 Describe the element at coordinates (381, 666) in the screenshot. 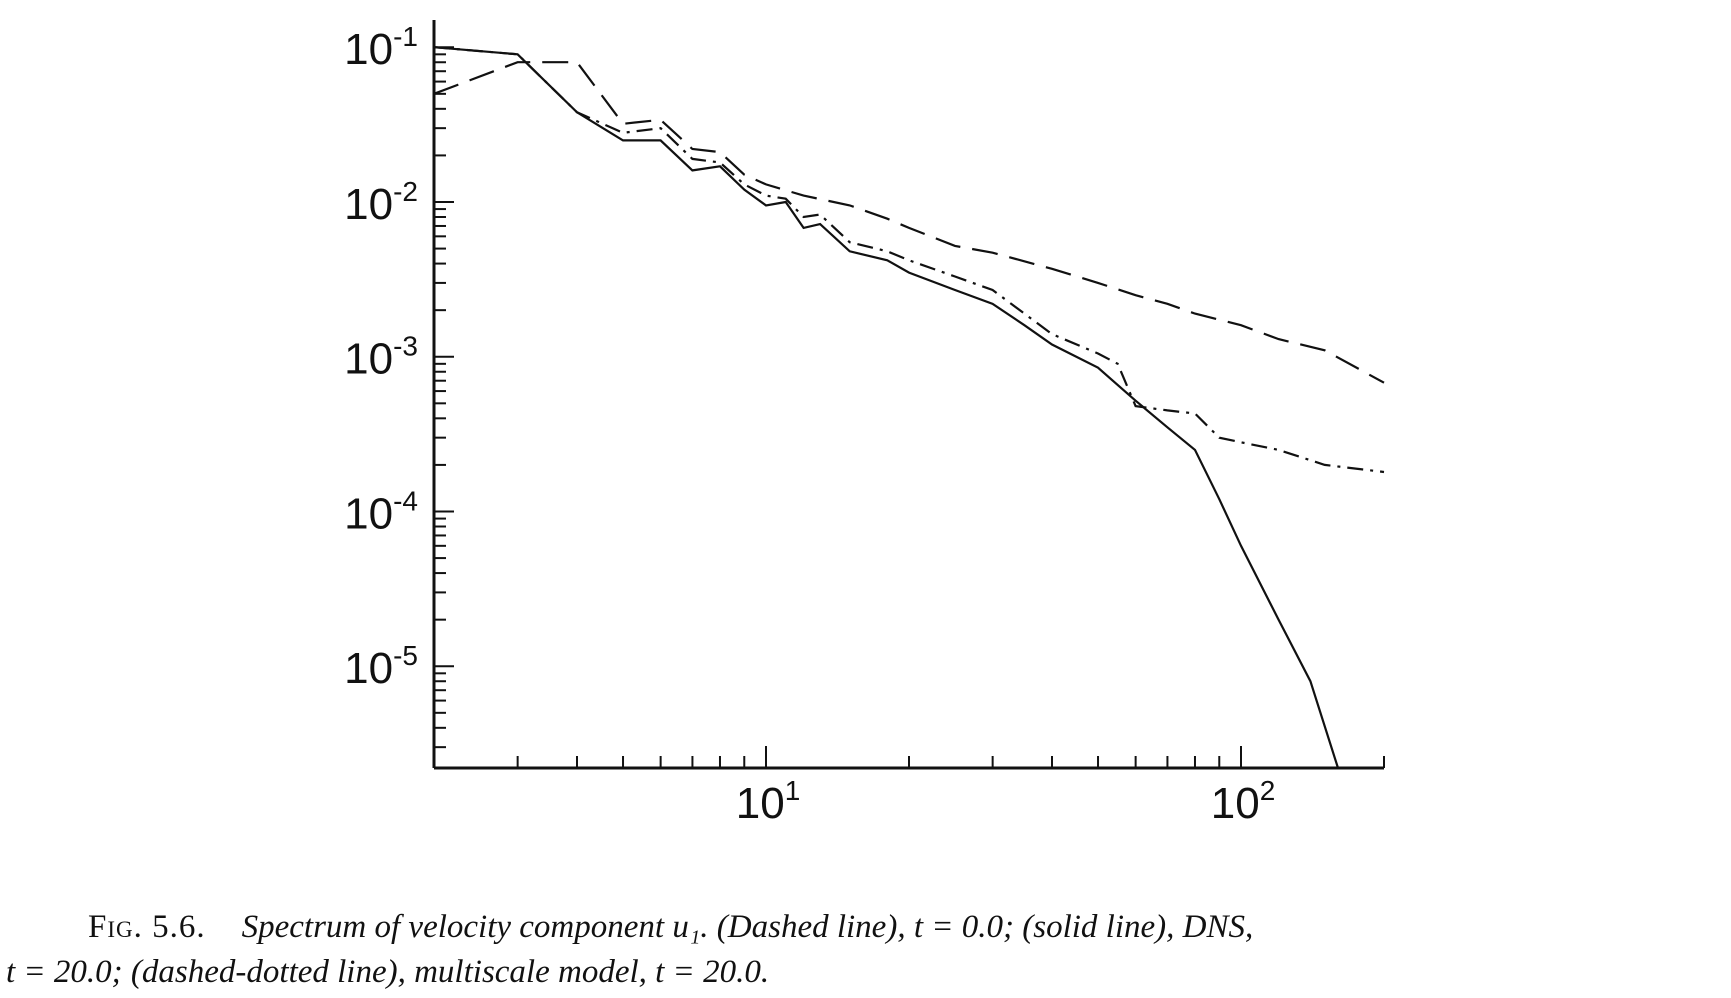

I see `y-tick-label: 10⁻⁵` at that location.